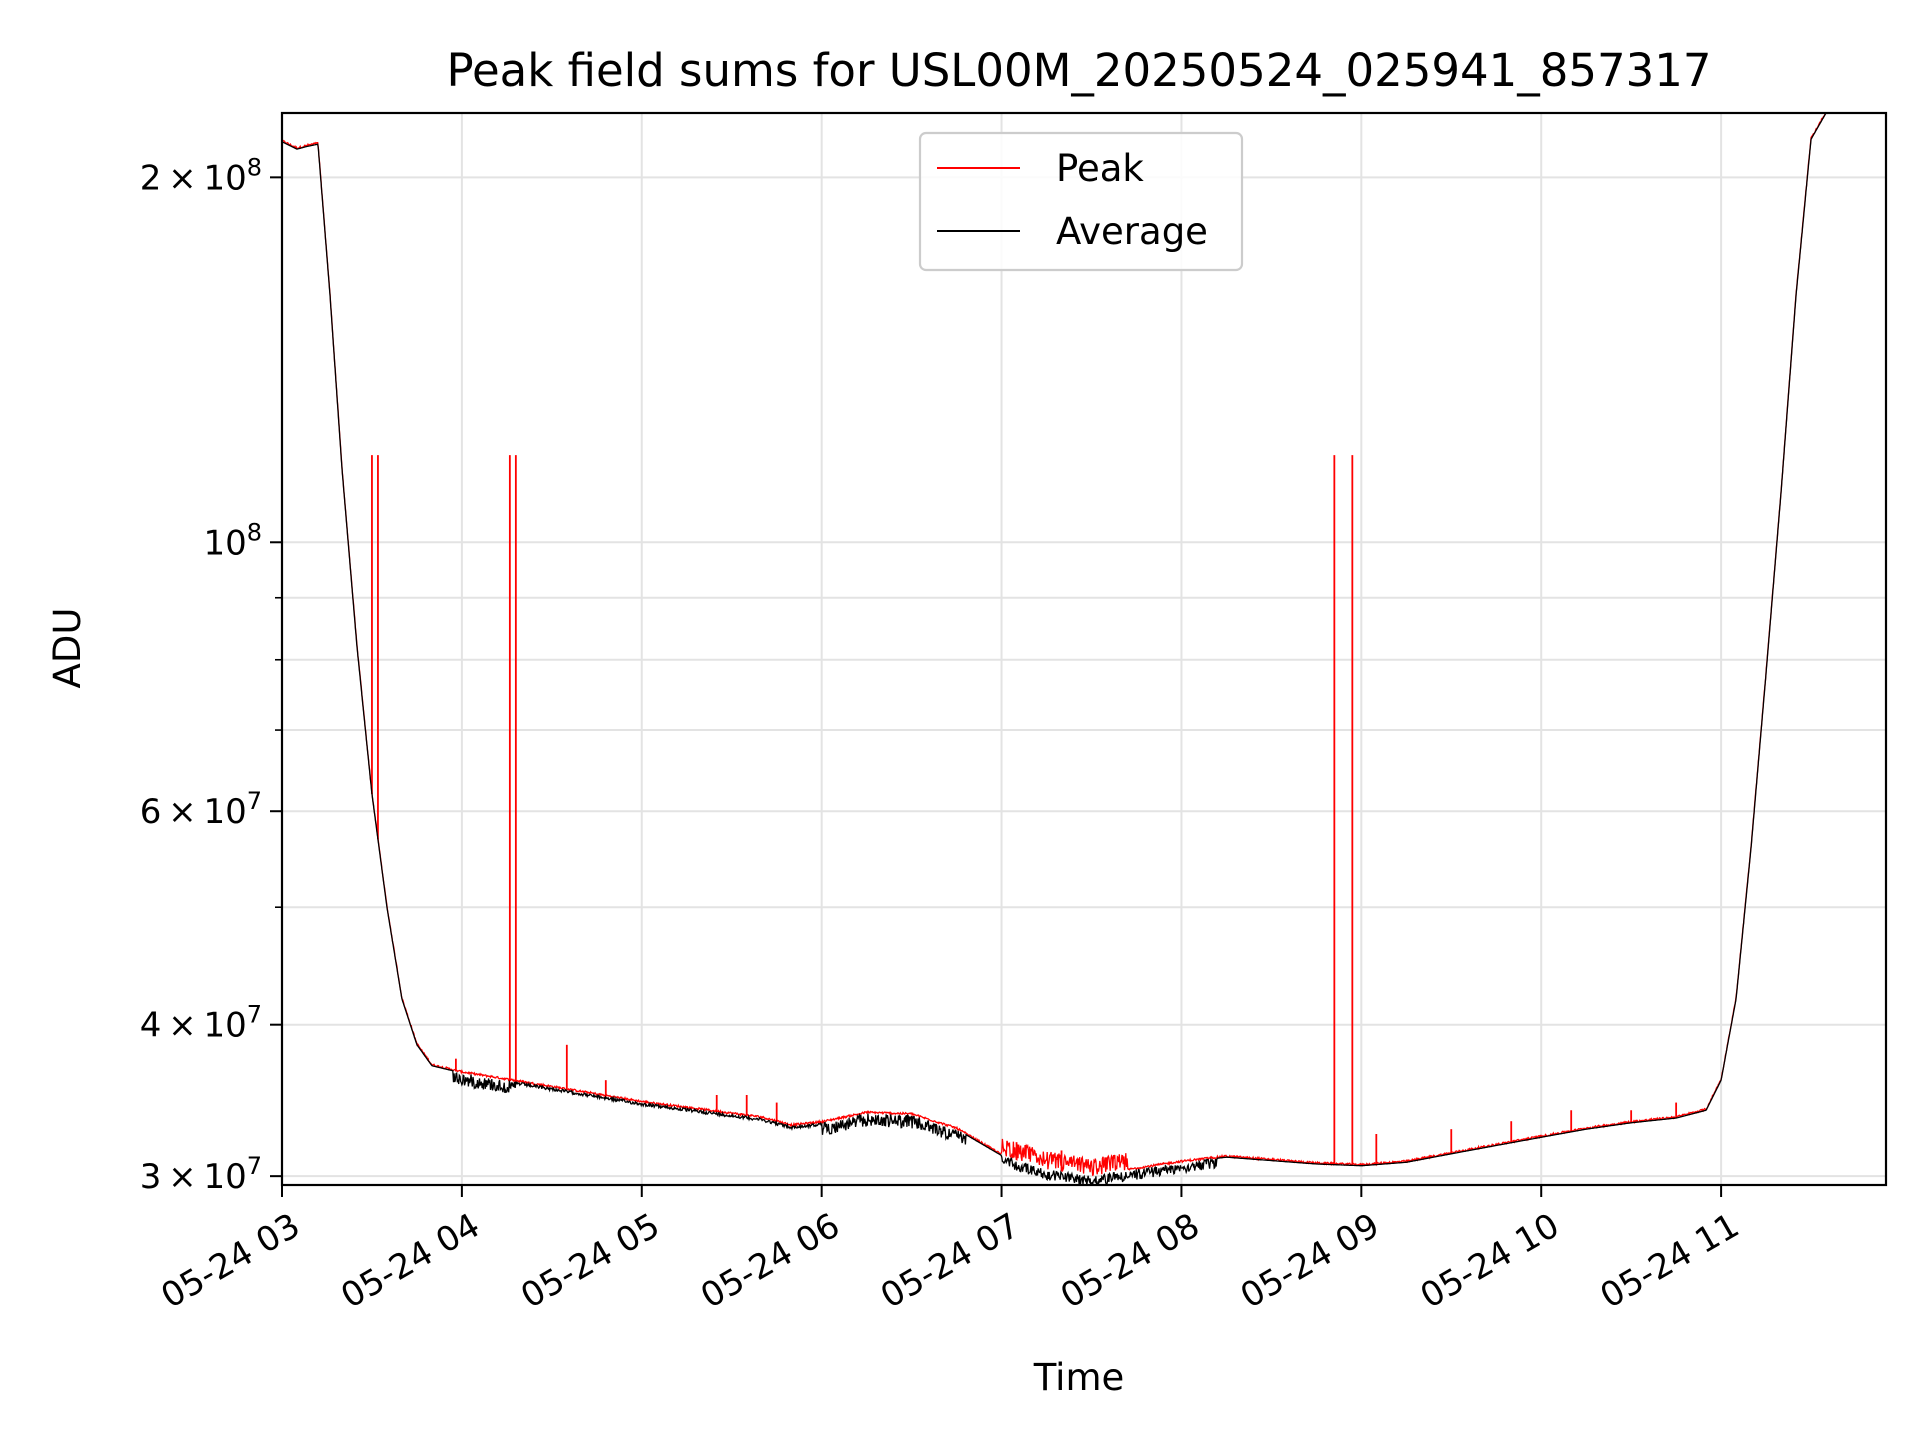 This screenshot has height=1440, width=1920. What do you see at coordinates (201, 175) in the screenshot?
I see `y-tick-label: 2 × 108` at bounding box center [201, 175].